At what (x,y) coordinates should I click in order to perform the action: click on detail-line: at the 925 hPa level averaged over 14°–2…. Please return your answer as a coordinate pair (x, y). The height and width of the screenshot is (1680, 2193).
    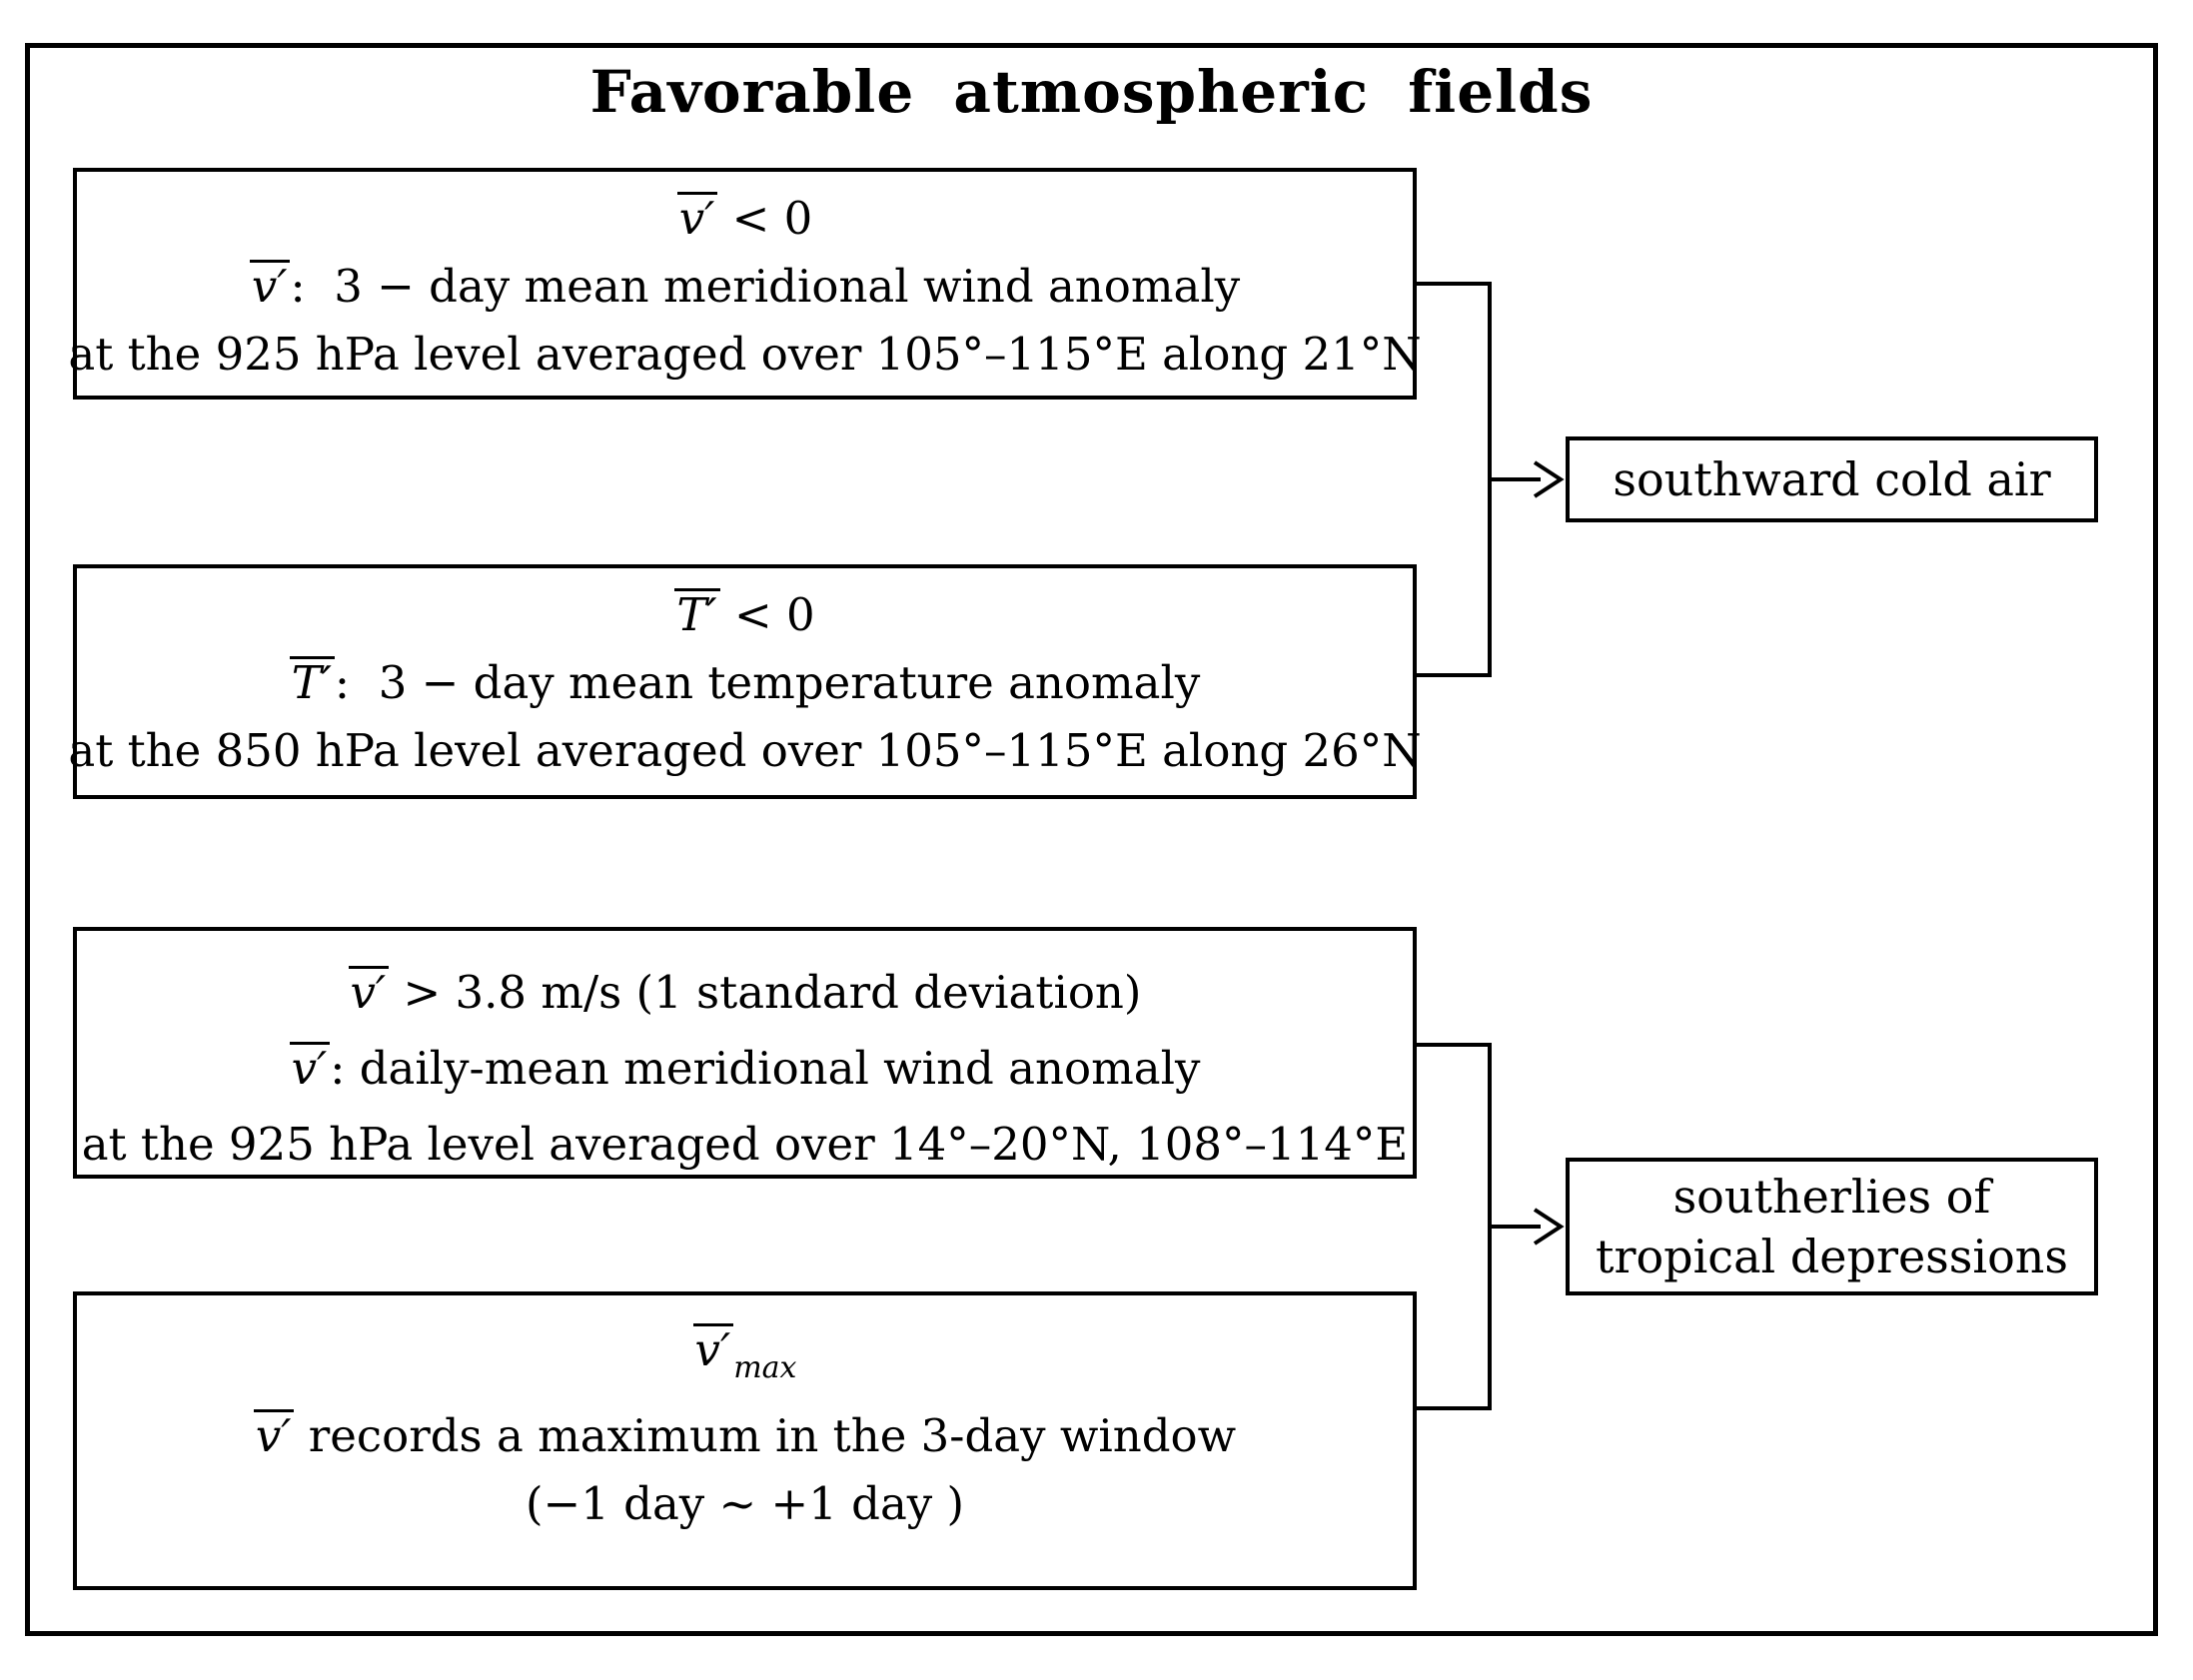
    Looking at the image, I should click on (745, 1144).